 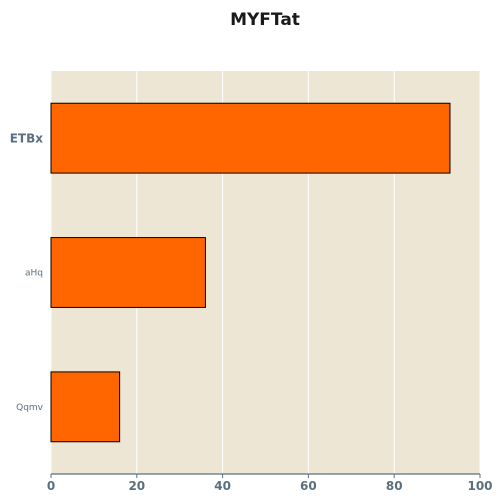 What do you see at coordinates (30, 408) in the screenshot?
I see `y-tick-label-2: Qqmv` at bounding box center [30, 408].